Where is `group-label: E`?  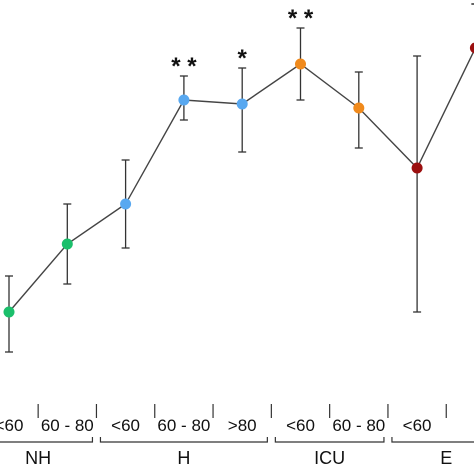
group-label: E is located at coordinates (446, 458).